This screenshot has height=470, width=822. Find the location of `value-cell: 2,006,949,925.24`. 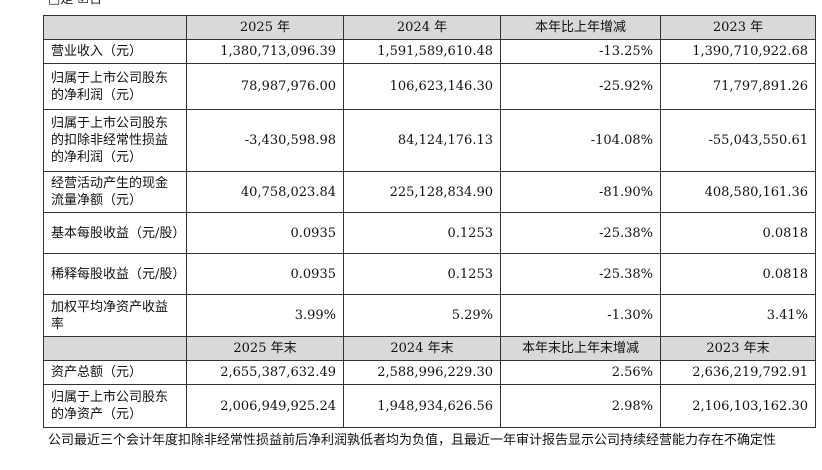

value-cell: 2,006,949,925.24 is located at coordinates (265, 406).